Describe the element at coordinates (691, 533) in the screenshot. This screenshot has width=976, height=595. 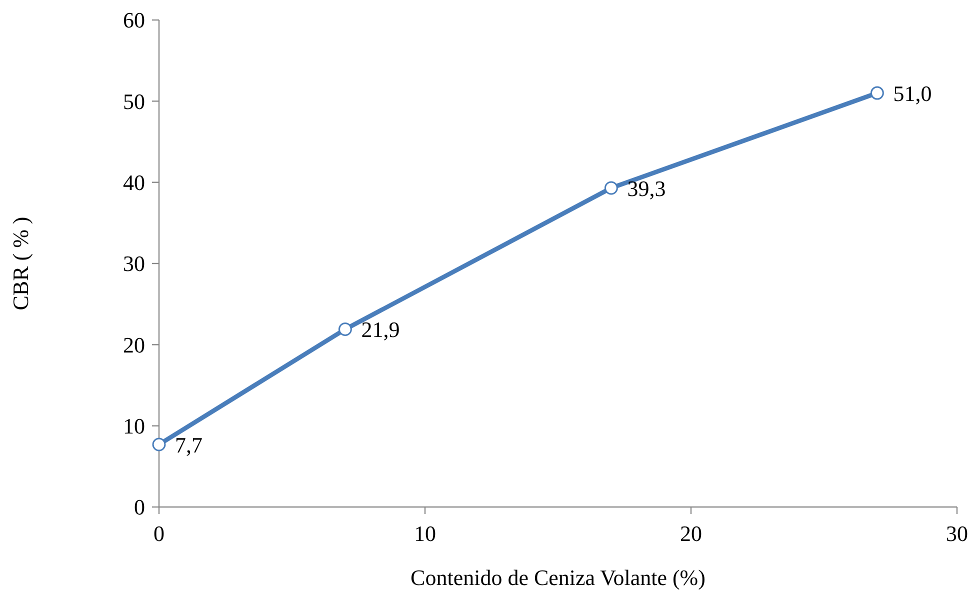
I see `x-tick-label: 20` at that location.